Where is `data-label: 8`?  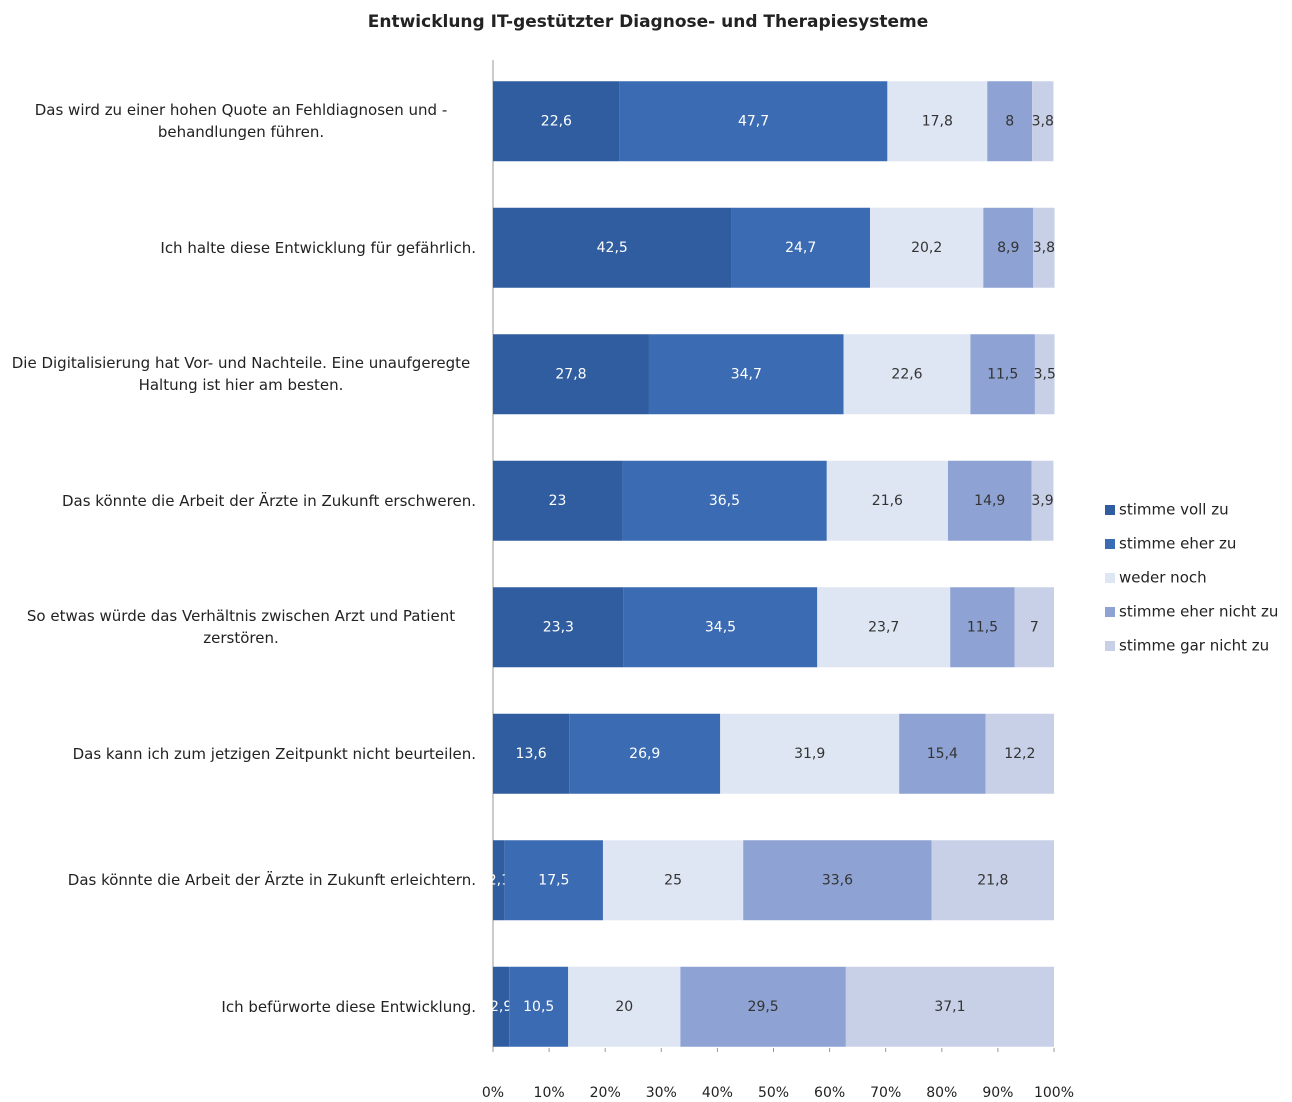 data-label: 8 is located at coordinates (1009, 121).